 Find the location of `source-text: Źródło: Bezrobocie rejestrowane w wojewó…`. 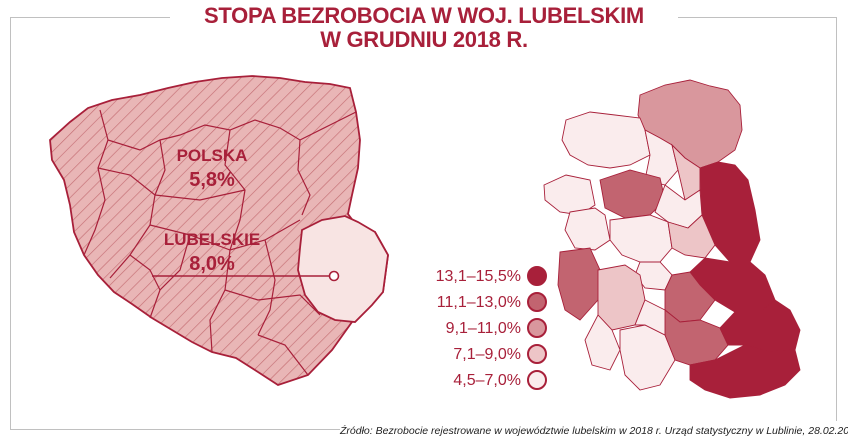

source-text: Źródło: Bezrobocie rejestrowane w wojewó… is located at coordinates (594, 431).